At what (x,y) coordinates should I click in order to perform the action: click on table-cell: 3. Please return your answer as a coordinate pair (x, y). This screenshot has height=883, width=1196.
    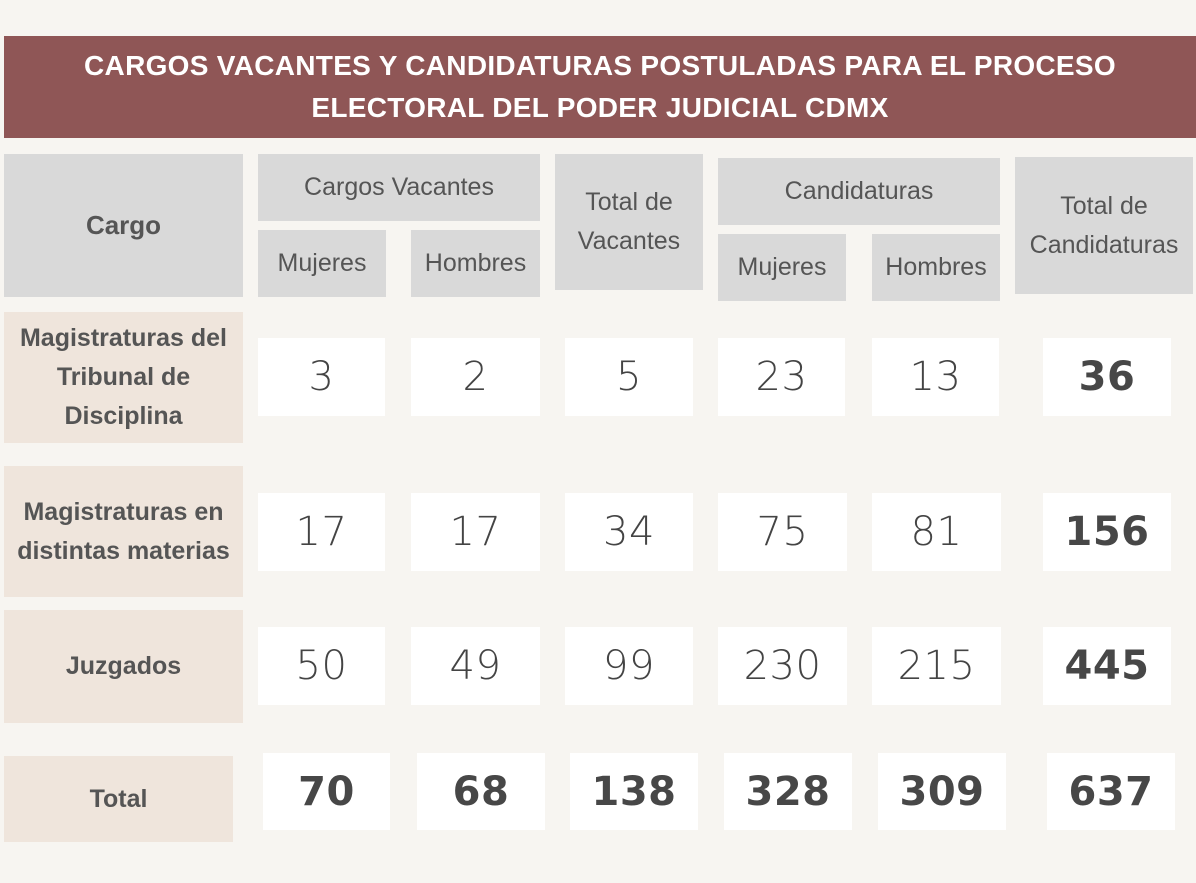
    Looking at the image, I should click on (321, 377).